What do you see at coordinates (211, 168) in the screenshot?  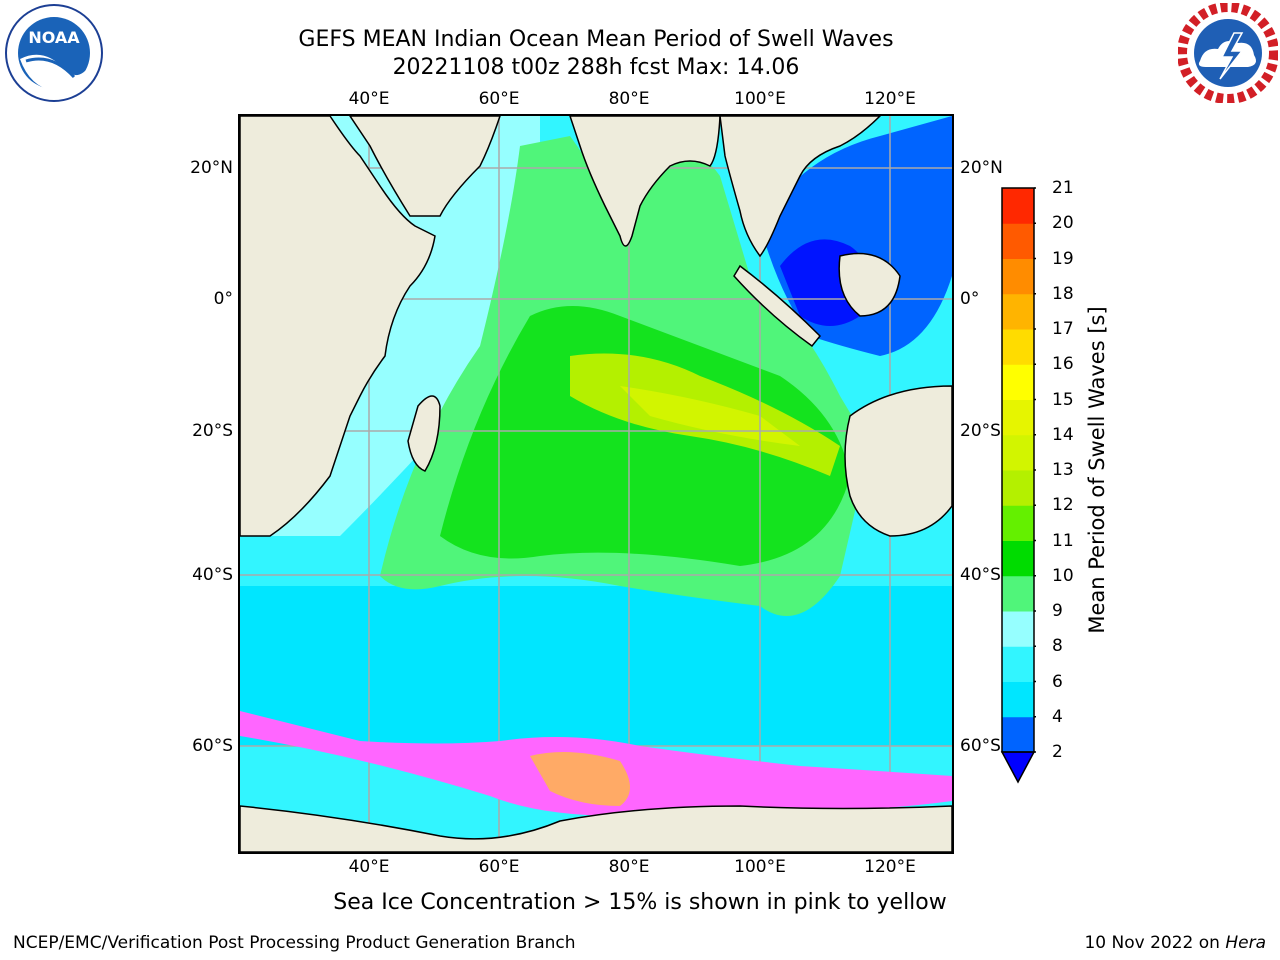 I see `lat-label-left-20n: 20°N` at bounding box center [211, 168].